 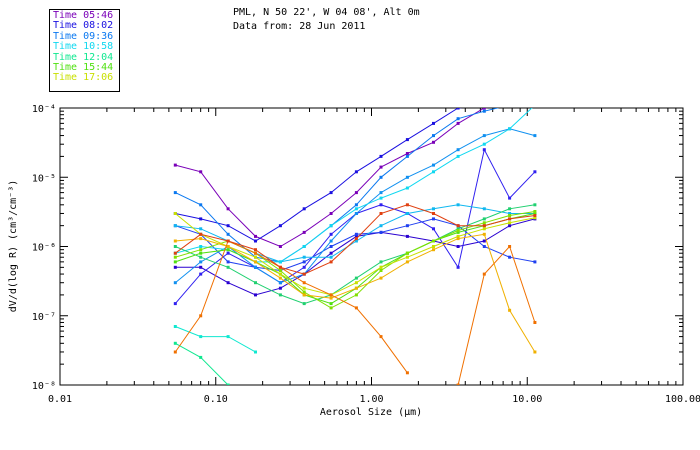 What do you see at coordinates (527, 399) in the screenshot?
I see `x-tick-label: 10.00` at bounding box center [527, 399].